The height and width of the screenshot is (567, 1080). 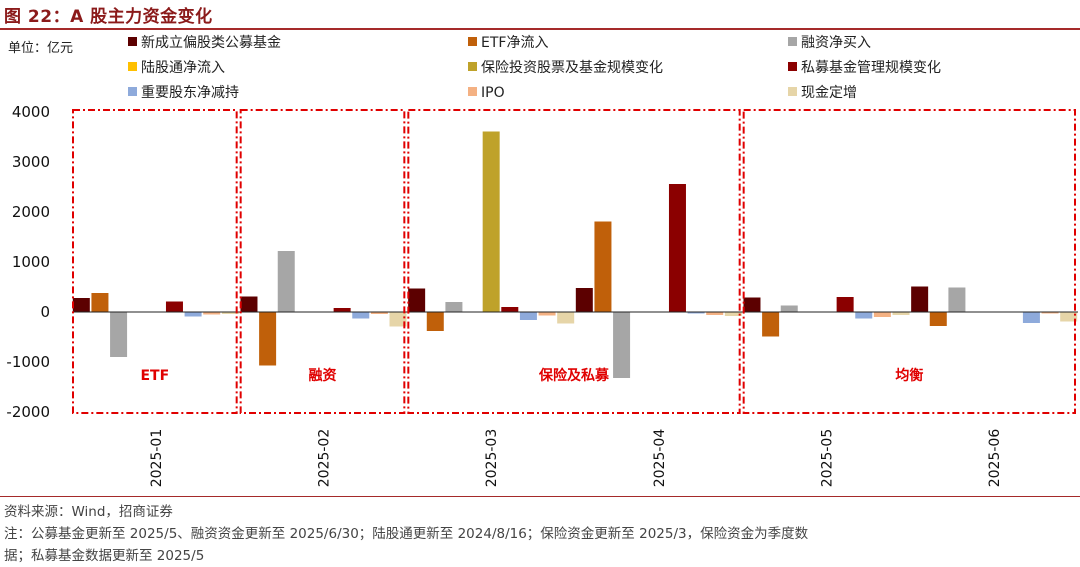 What do you see at coordinates (104, 556) in the screenshot?
I see `footnote-line-2: 据；私募基金数据更新至 2025/5` at bounding box center [104, 556].